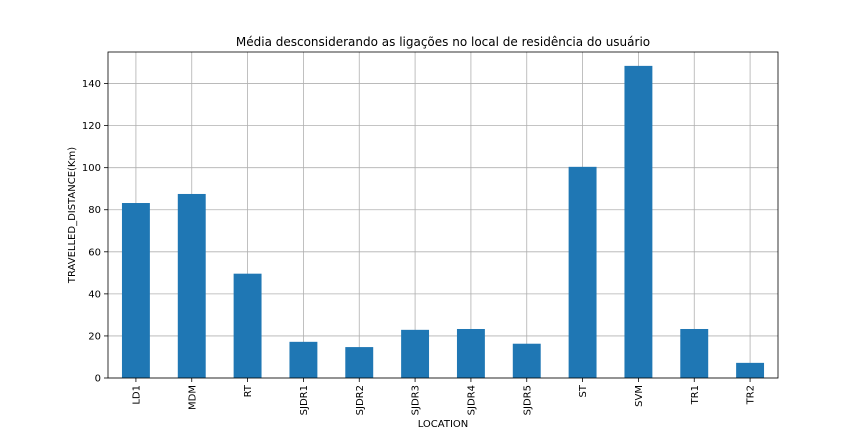 The image size is (864, 436). Describe the element at coordinates (247, 325) in the screenshot. I see `bar-rt` at that location.